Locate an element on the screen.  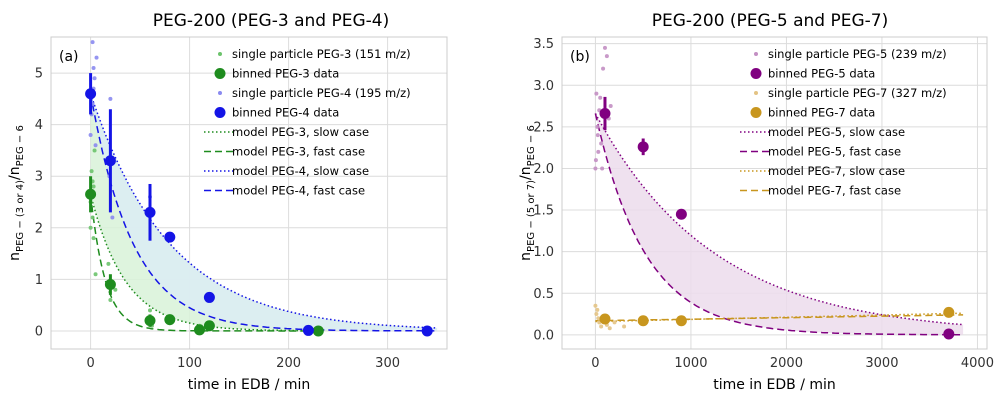
x-tick-label: 0 is located at coordinates (90, 363).